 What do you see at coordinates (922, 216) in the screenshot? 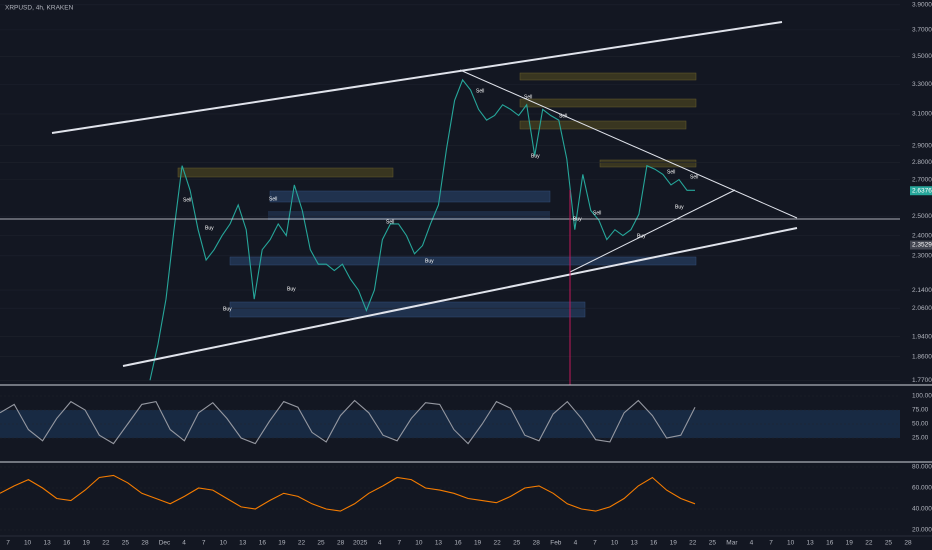
I see `y-tick-label: 2.5000` at bounding box center [922, 216].